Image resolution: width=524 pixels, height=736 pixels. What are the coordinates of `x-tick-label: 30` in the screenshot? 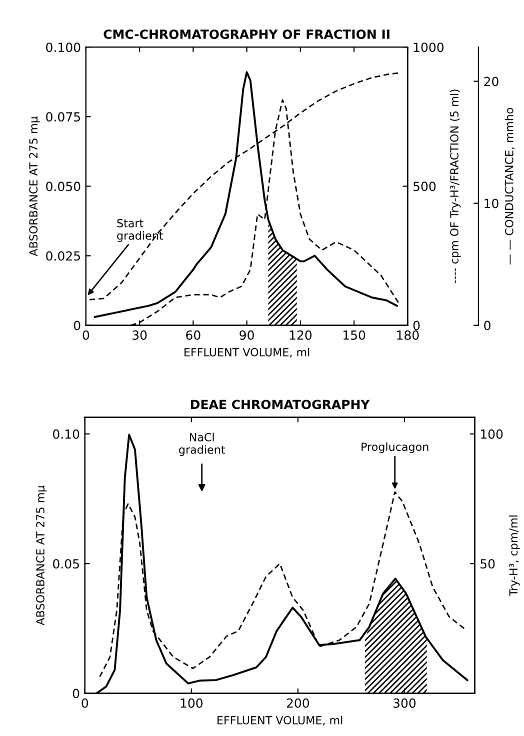 It's located at (139, 335).